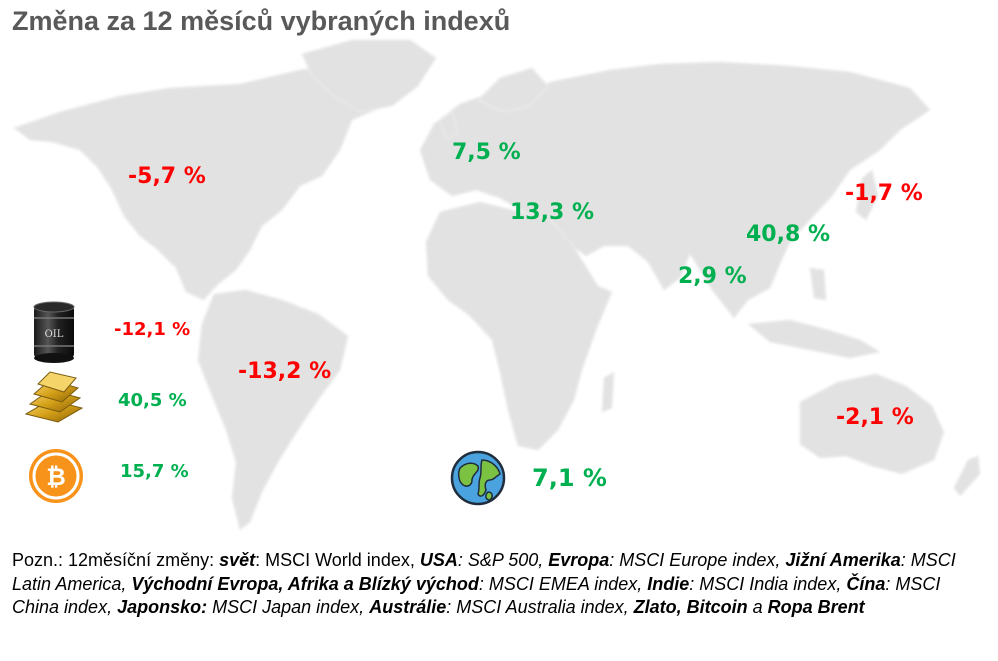  What do you see at coordinates (513, 90) in the screenshot?
I see `scandinavia-shape` at bounding box center [513, 90].